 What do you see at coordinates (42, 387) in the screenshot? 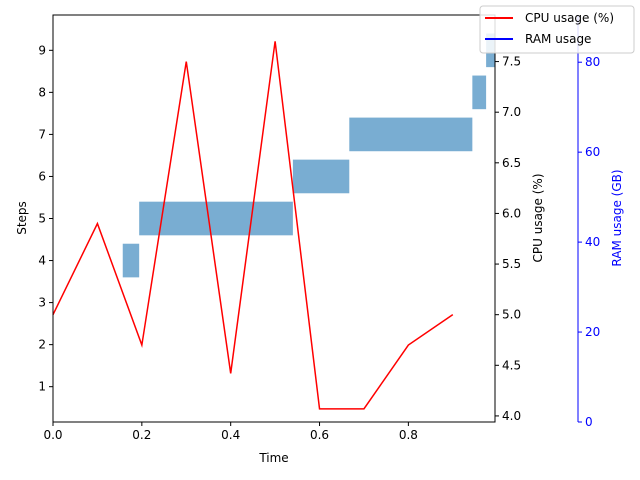
I see `steps-tick-label-0: 1` at bounding box center [42, 387].